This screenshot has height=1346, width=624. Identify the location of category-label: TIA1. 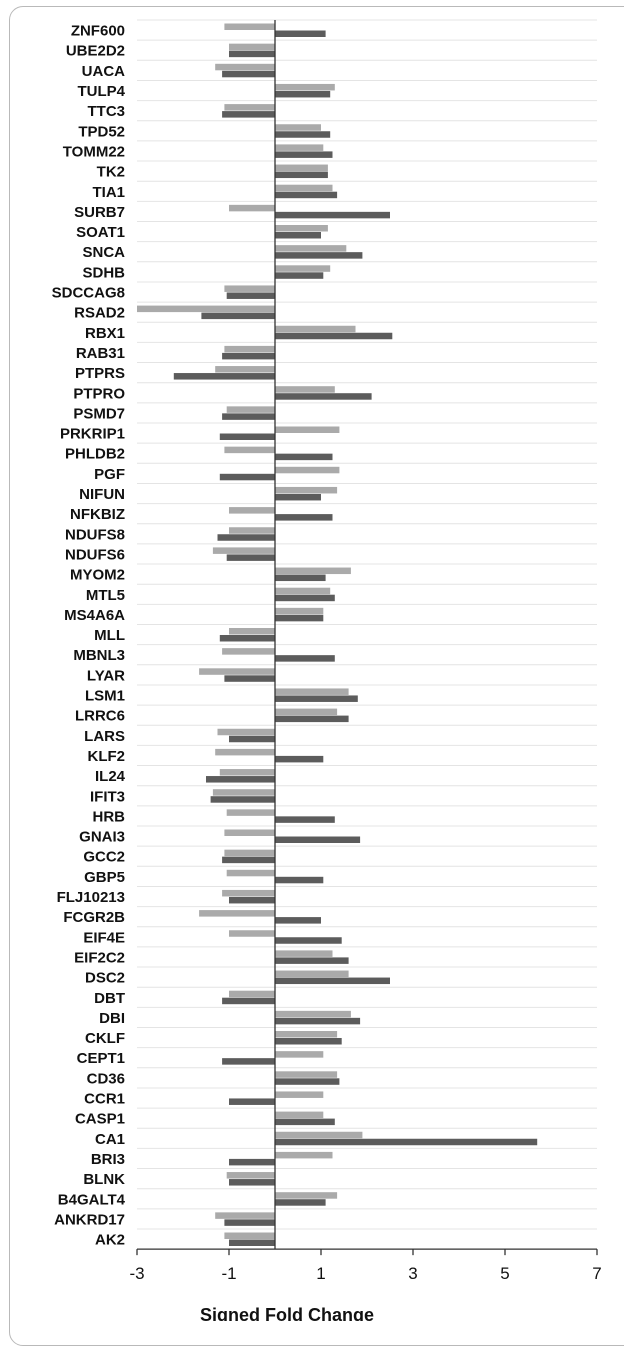
(108, 192).